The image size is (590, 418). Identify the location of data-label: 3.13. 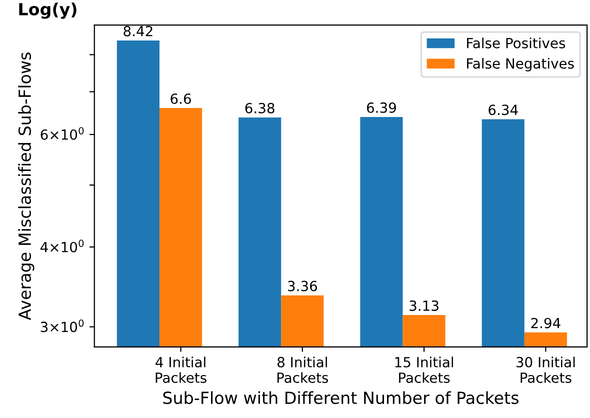
(424, 305).